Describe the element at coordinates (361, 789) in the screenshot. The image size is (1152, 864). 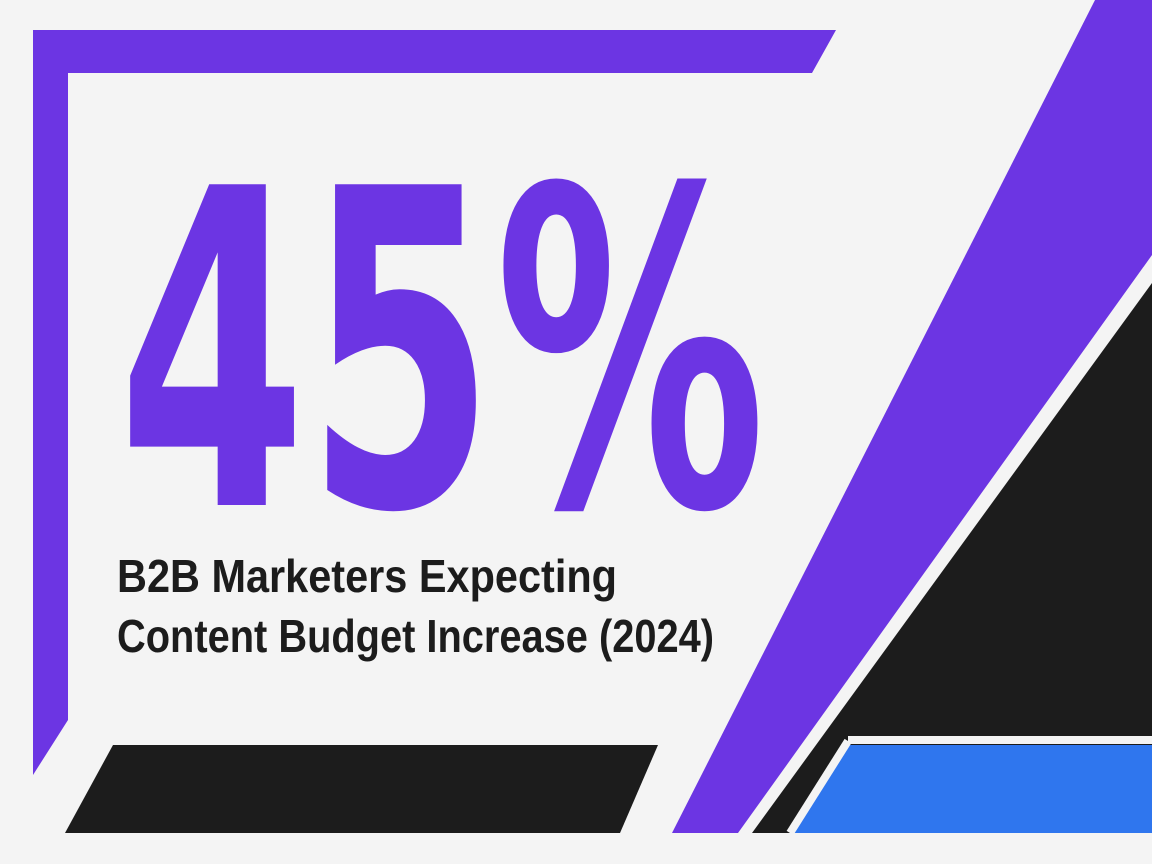
I see `black-bar` at that location.